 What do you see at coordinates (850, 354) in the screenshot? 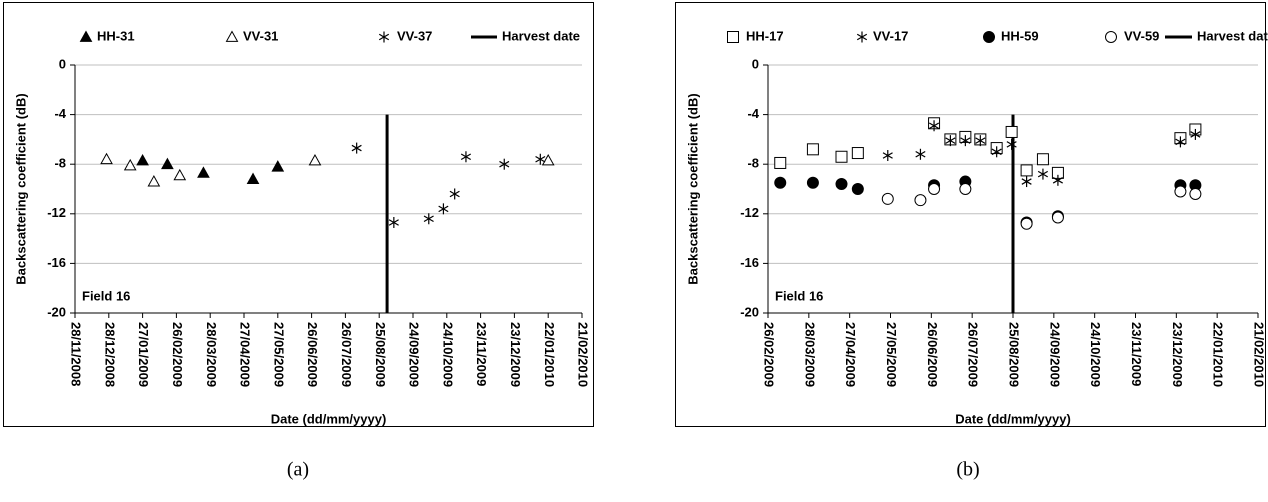
I see `x-tick-label: 27/04/2009` at bounding box center [850, 354].